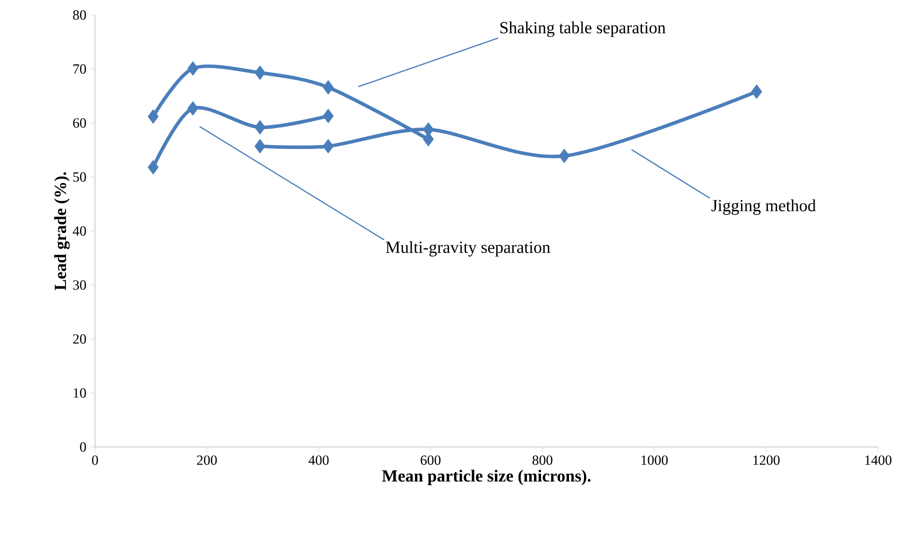  I want to click on x-tick-label: 1400, so click(878, 460).